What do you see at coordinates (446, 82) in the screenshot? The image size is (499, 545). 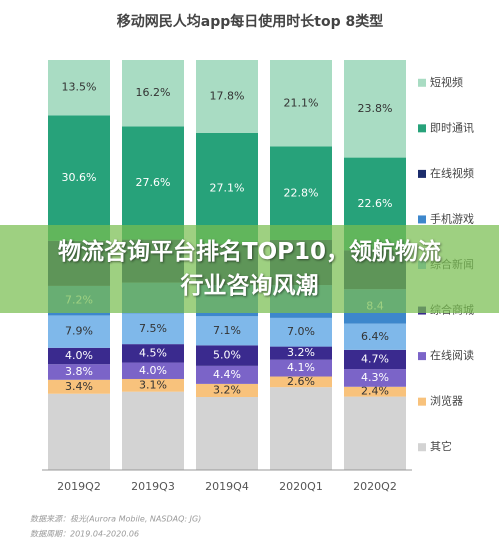 I see `legend-label: 短视频` at bounding box center [446, 82].